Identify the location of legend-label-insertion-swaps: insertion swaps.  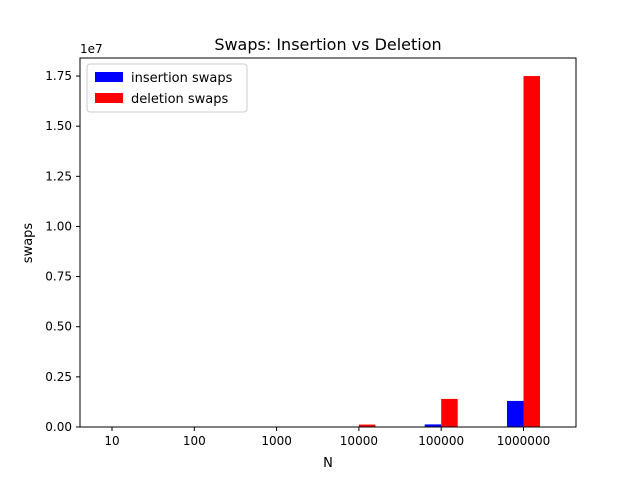
(182, 78).